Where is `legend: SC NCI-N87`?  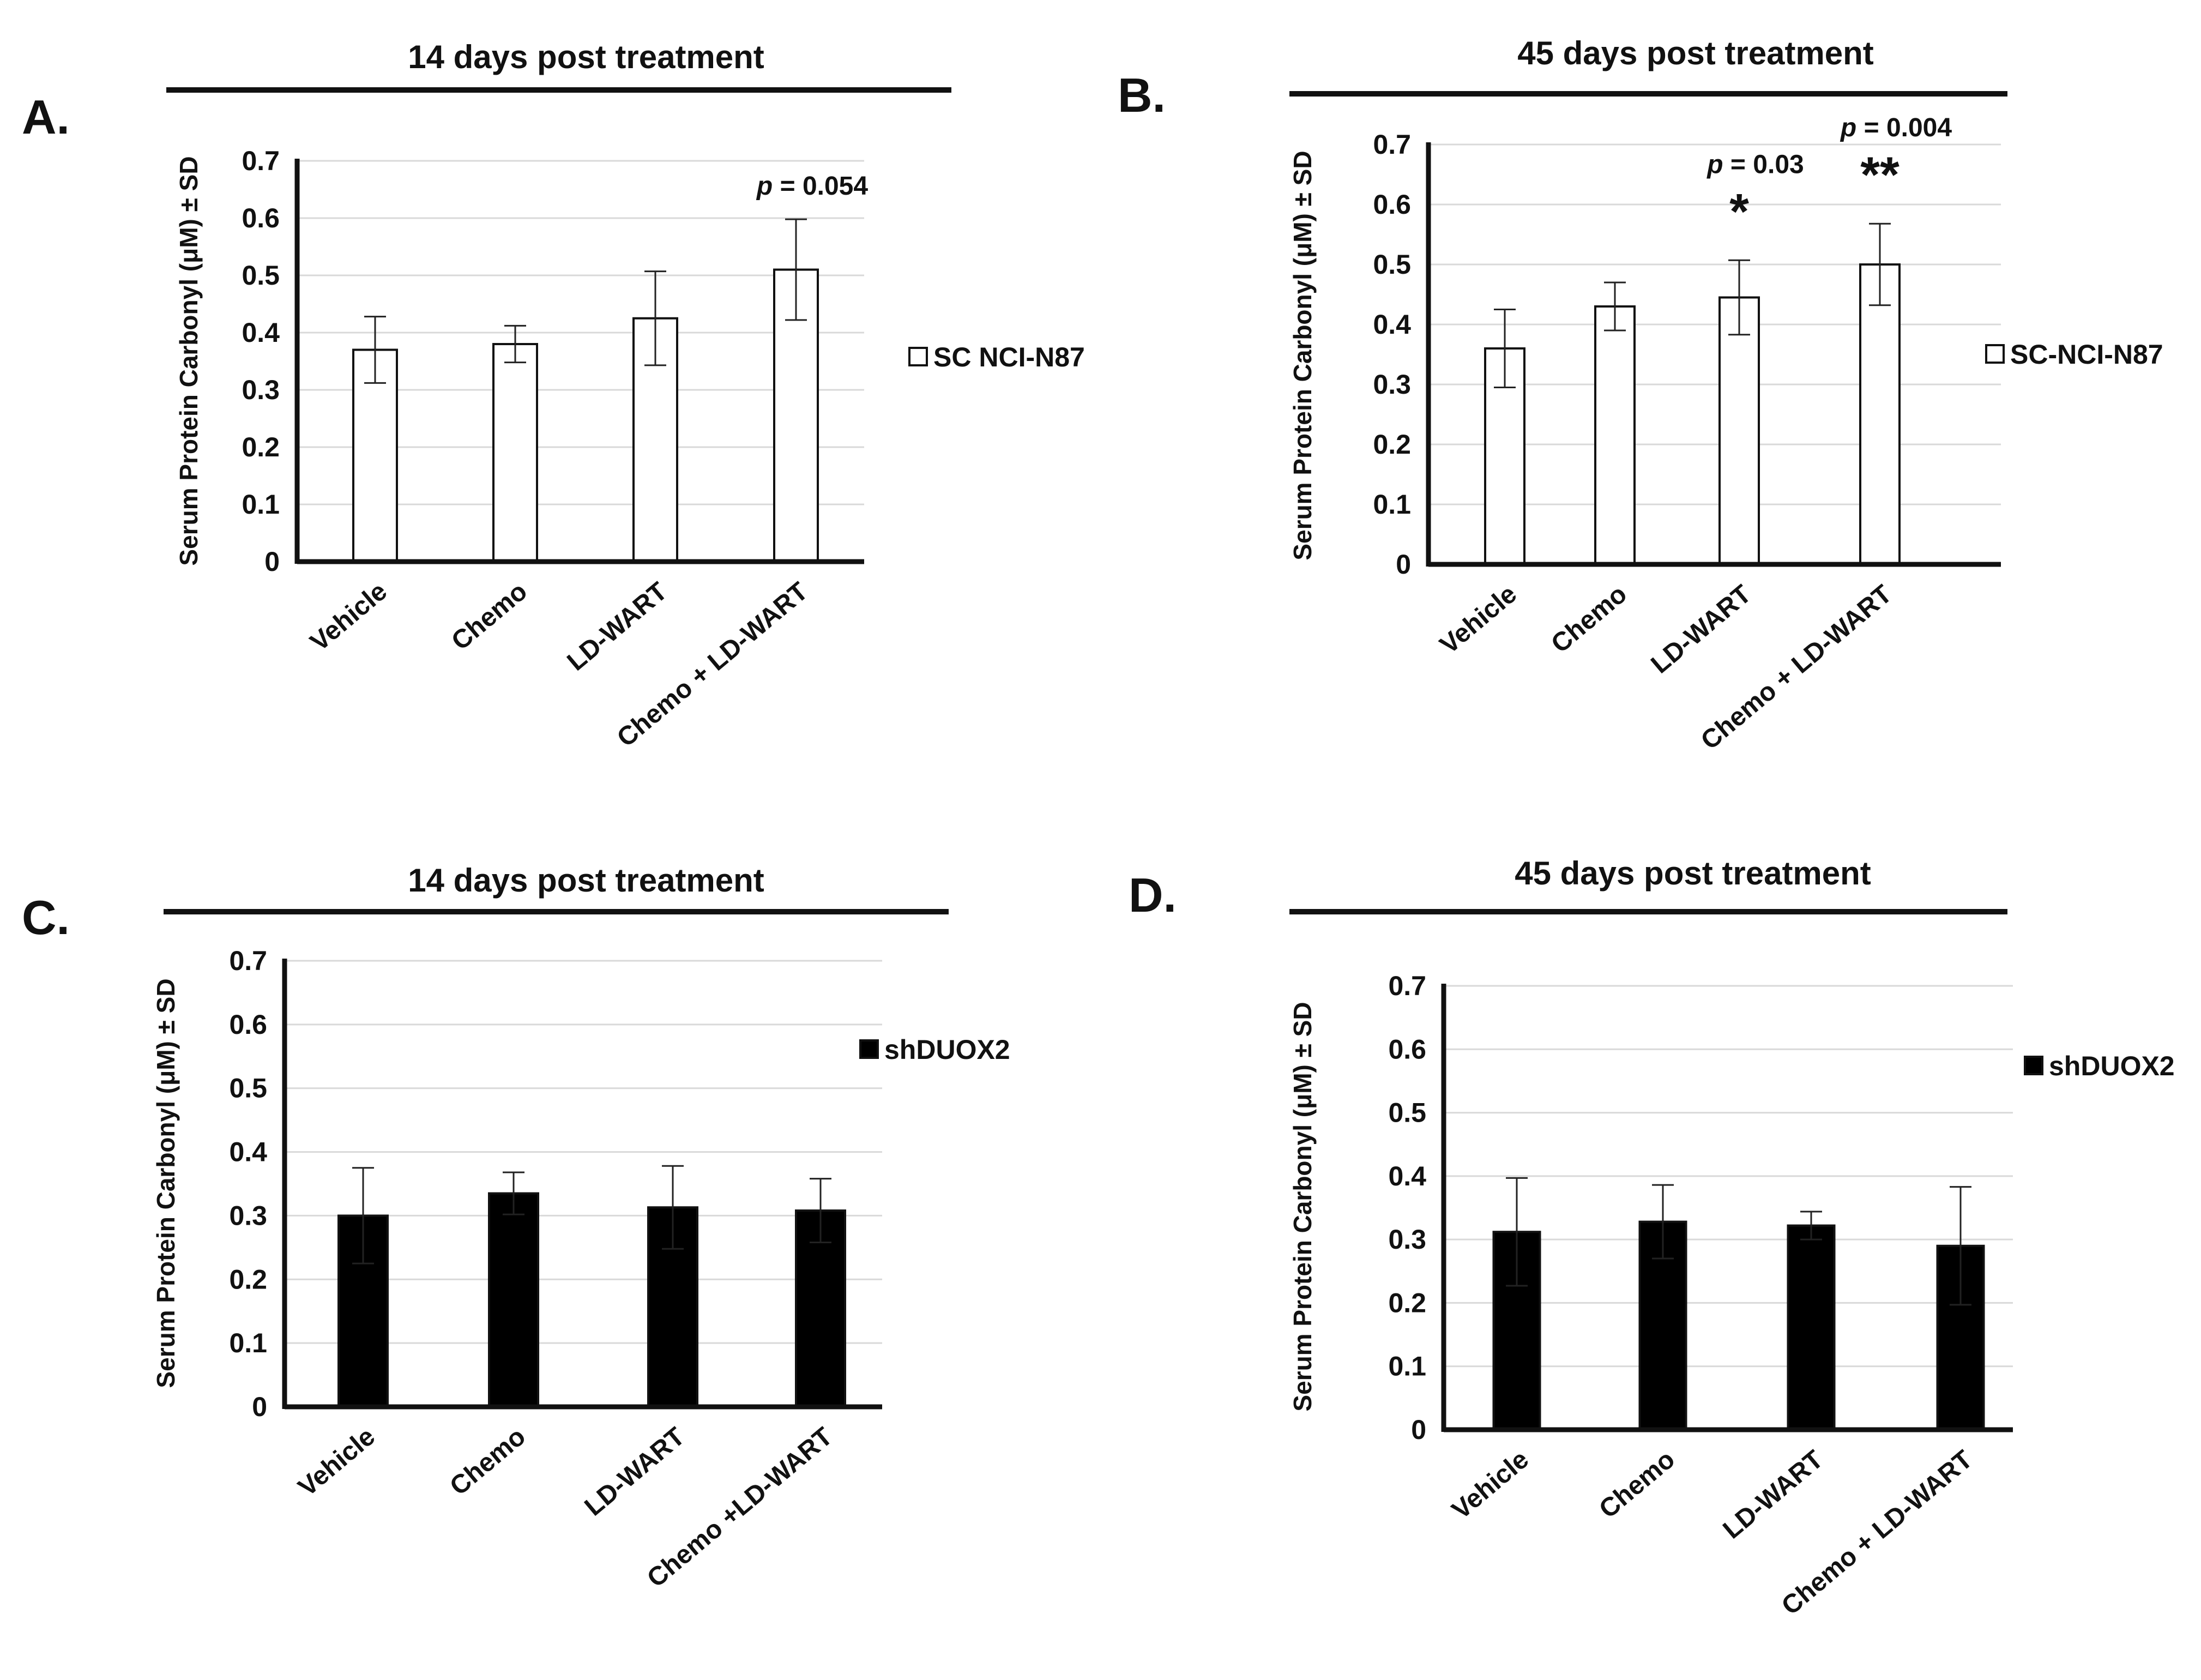
legend: SC NCI-N87 is located at coordinates (997, 357).